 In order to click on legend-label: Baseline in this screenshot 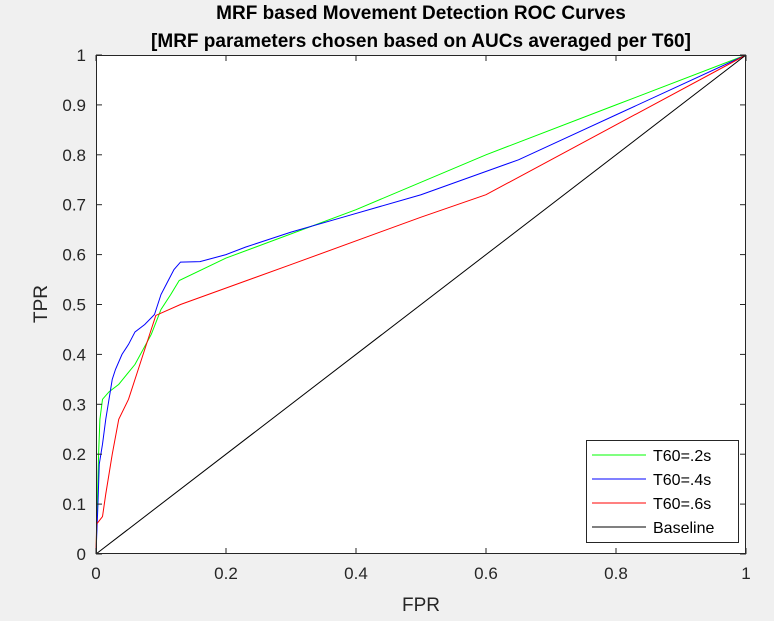, I will do `click(683, 528)`.